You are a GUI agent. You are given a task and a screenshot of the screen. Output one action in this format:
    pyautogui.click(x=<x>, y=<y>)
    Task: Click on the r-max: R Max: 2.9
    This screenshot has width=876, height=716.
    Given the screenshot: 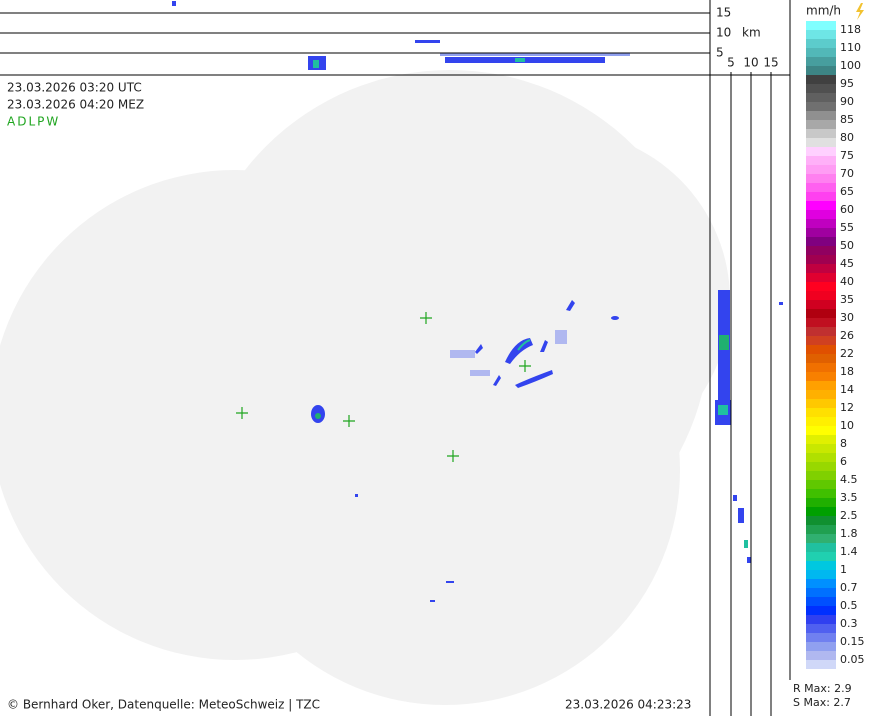 What is the action you would take?
    pyautogui.click(x=822, y=688)
    